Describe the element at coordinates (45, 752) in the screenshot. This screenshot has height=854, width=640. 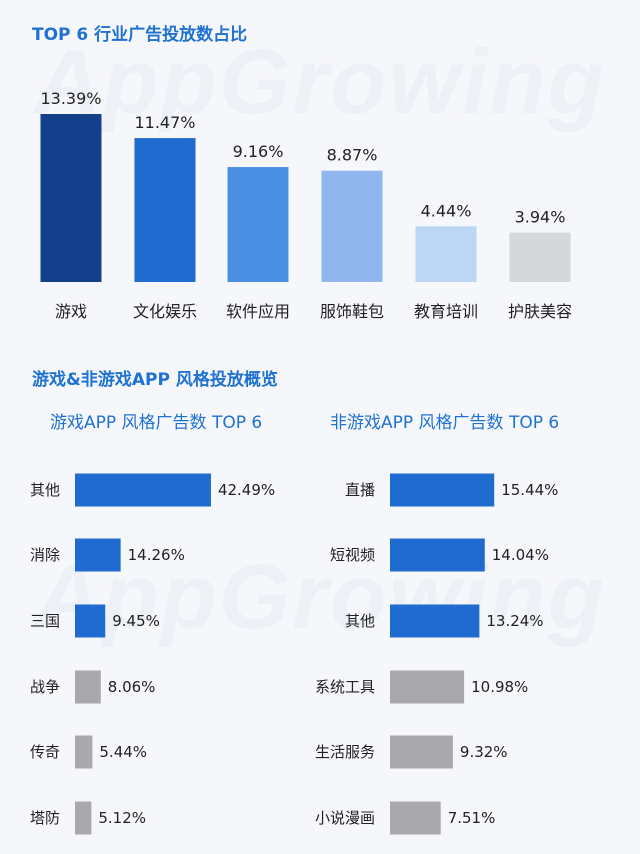
I see `game-category-label: 传奇` at that location.